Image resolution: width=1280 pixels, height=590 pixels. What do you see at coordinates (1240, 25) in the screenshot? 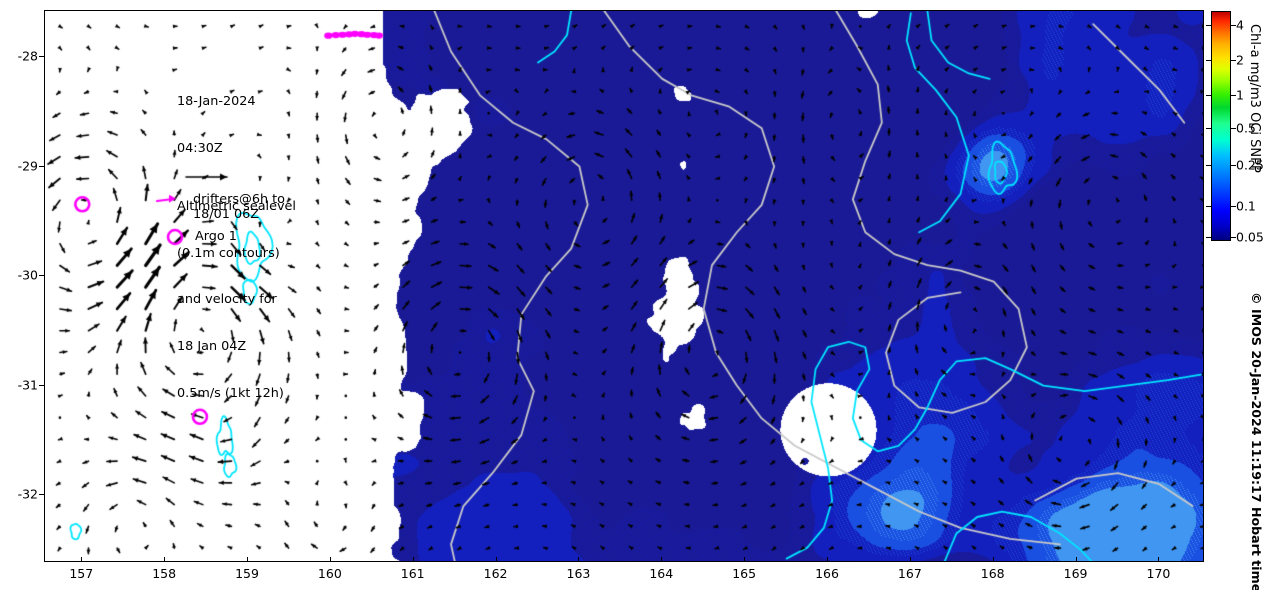
I see `colorbar-tick-label: 4` at bounding box center [1240, 25].